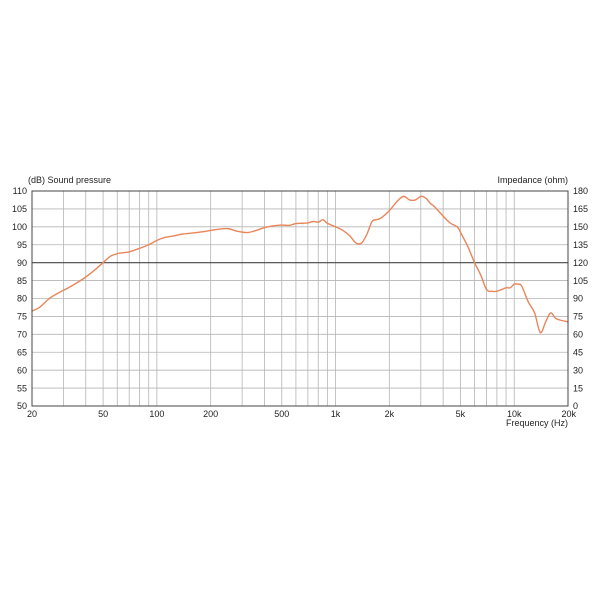 Image resolution: width=600 pixels, height=600 pixels. Describe the element at coordinates (578, 317) in the screenshot. I see `right-axis-tick-label: 75` at that location.